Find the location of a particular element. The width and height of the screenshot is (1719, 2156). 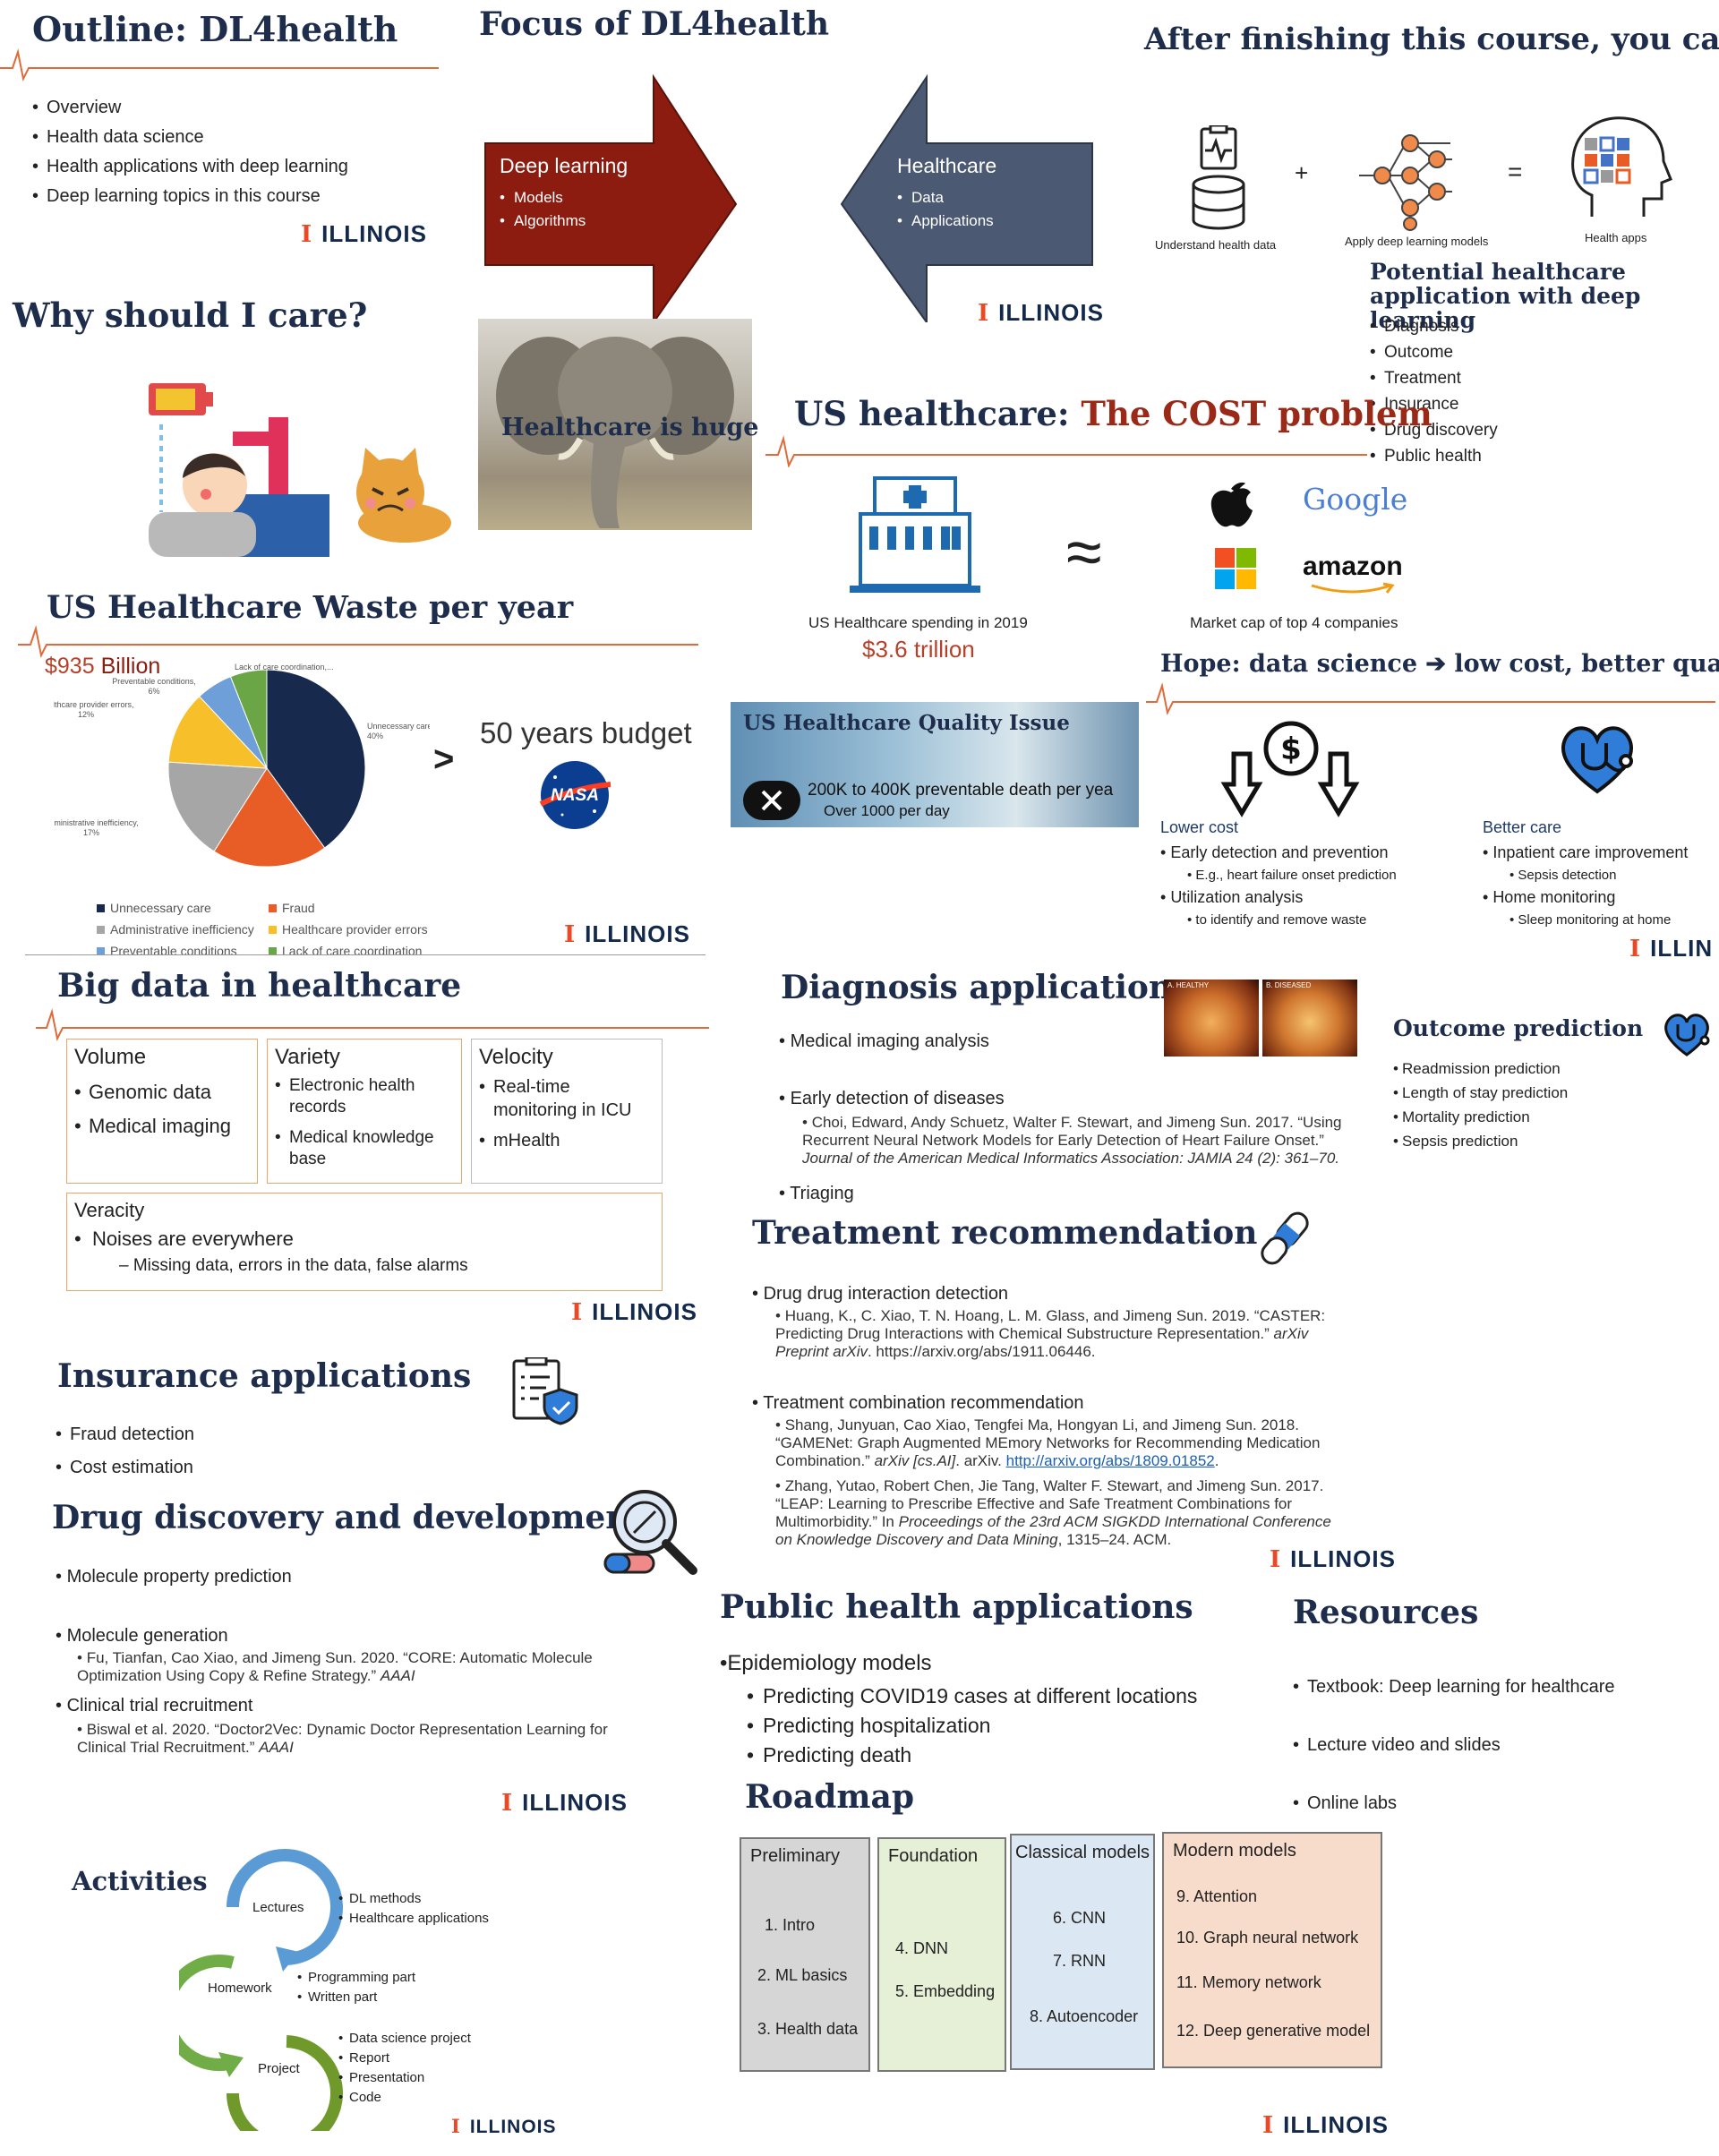

roadmap-item: 10. Graph neural network is located at coordinates (1267, 1937).